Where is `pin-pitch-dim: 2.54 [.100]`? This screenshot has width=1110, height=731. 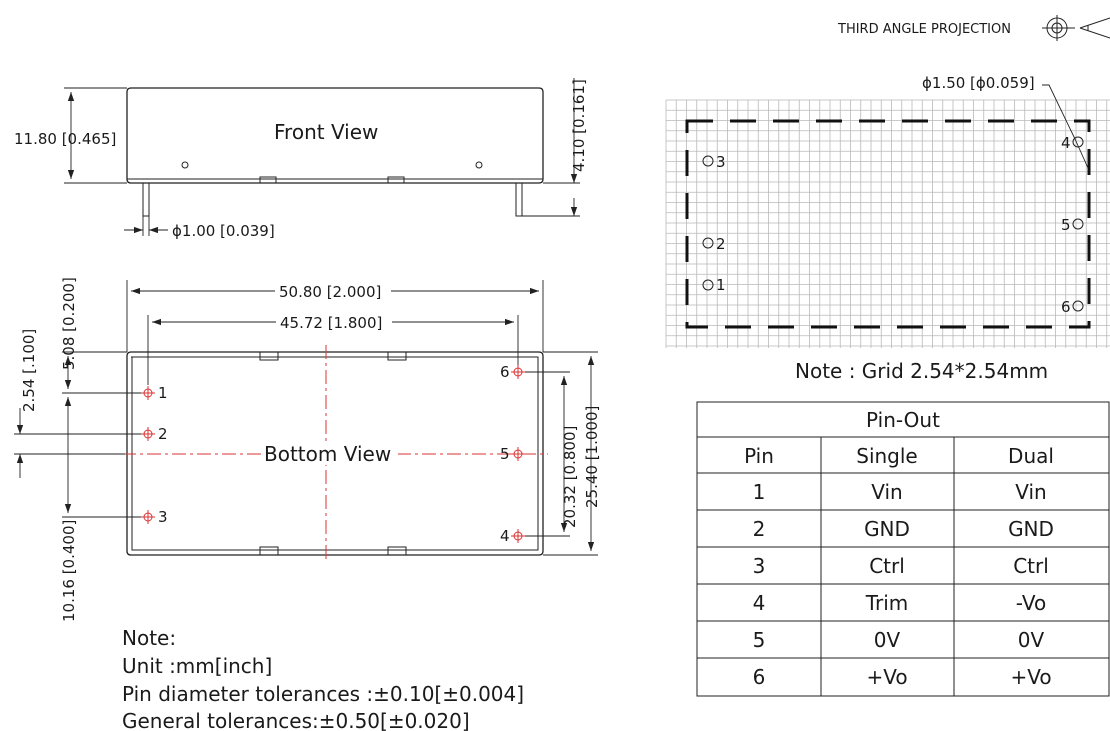
pin-pitch-dim: 2.54 [.100] is located at coordinates (29, 370).